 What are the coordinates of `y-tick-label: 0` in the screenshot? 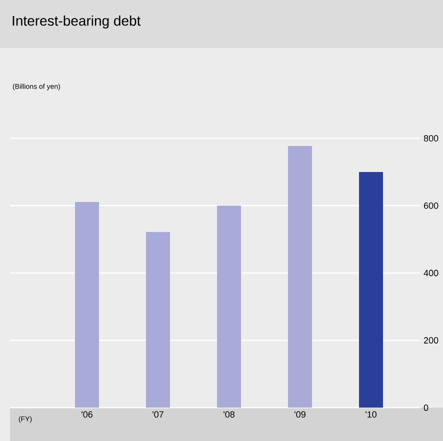 It's located at (426, 407).